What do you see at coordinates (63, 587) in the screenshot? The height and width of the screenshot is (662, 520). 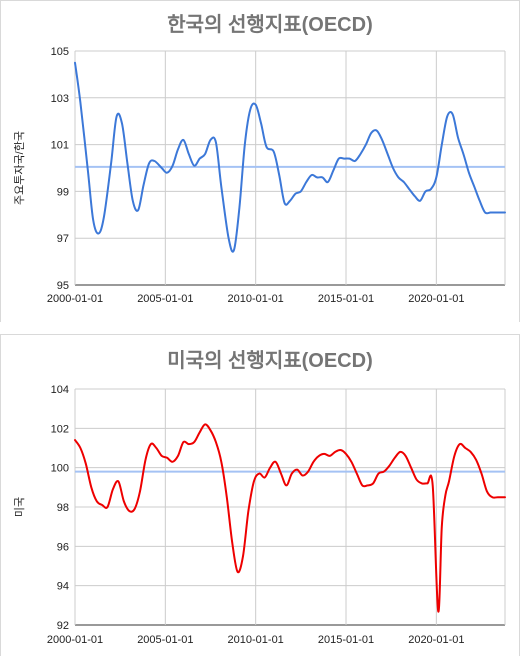 I see `y-tick-label: 94` at bounding box center [63, 587].